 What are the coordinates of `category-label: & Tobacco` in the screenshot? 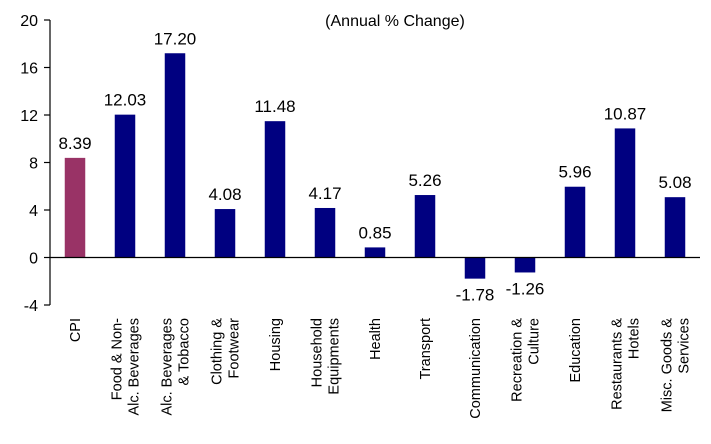 It's located at (185, 351).